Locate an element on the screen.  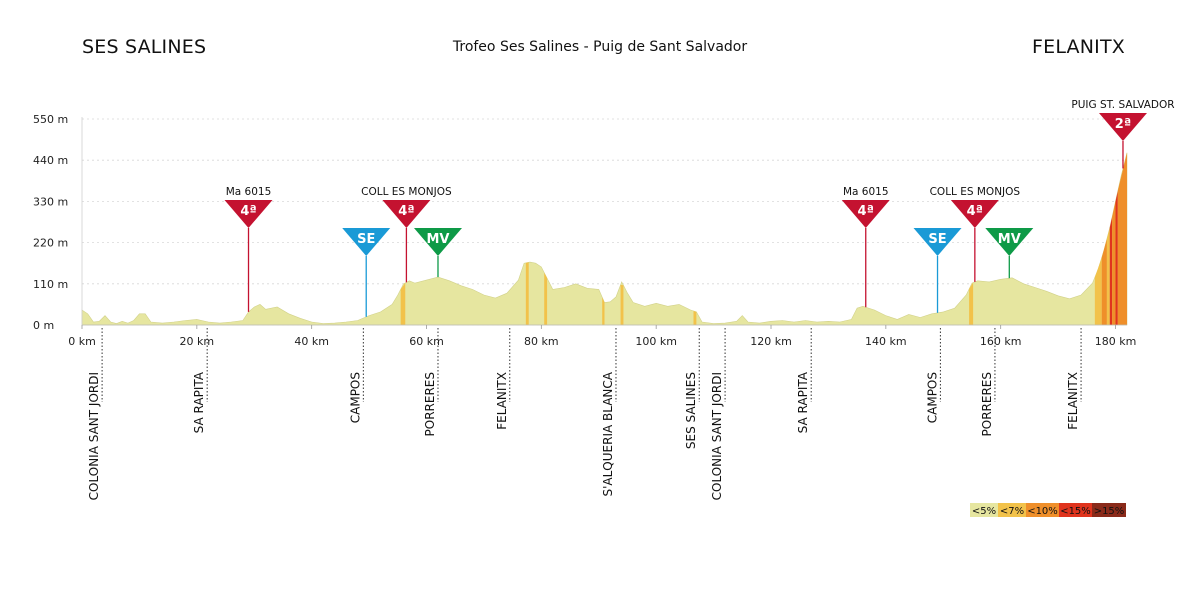
x-tick-label: 0 km is located at coordinates (82, 341).